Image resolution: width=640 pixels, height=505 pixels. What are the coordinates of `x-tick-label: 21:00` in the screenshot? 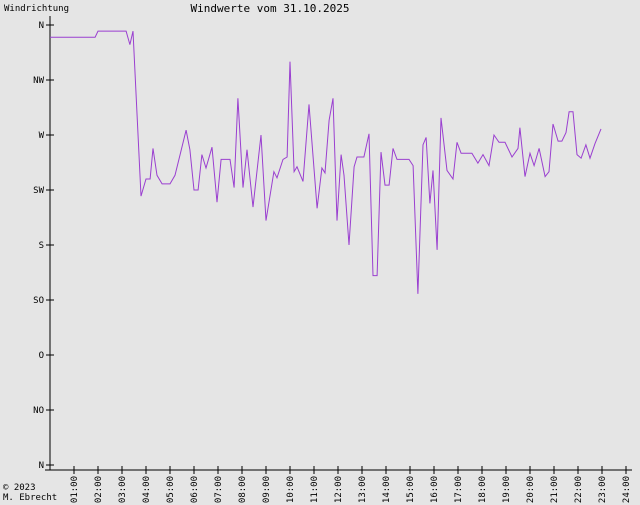 It's located at (555, 489).